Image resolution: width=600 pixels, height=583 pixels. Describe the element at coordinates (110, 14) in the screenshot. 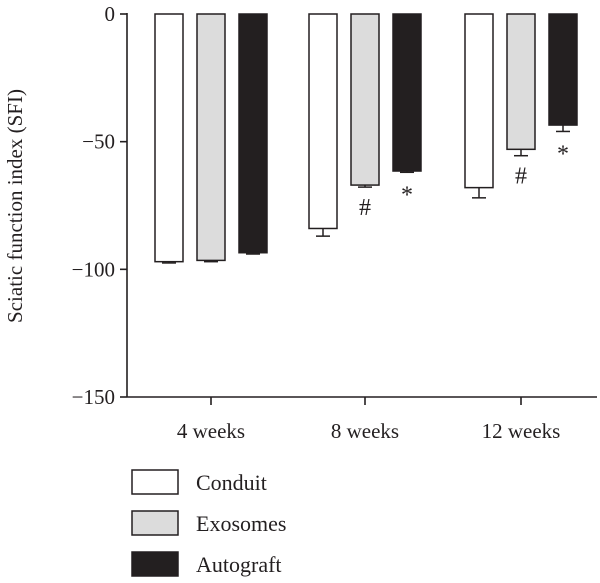

I see `y-tick-label: 0` at that location.